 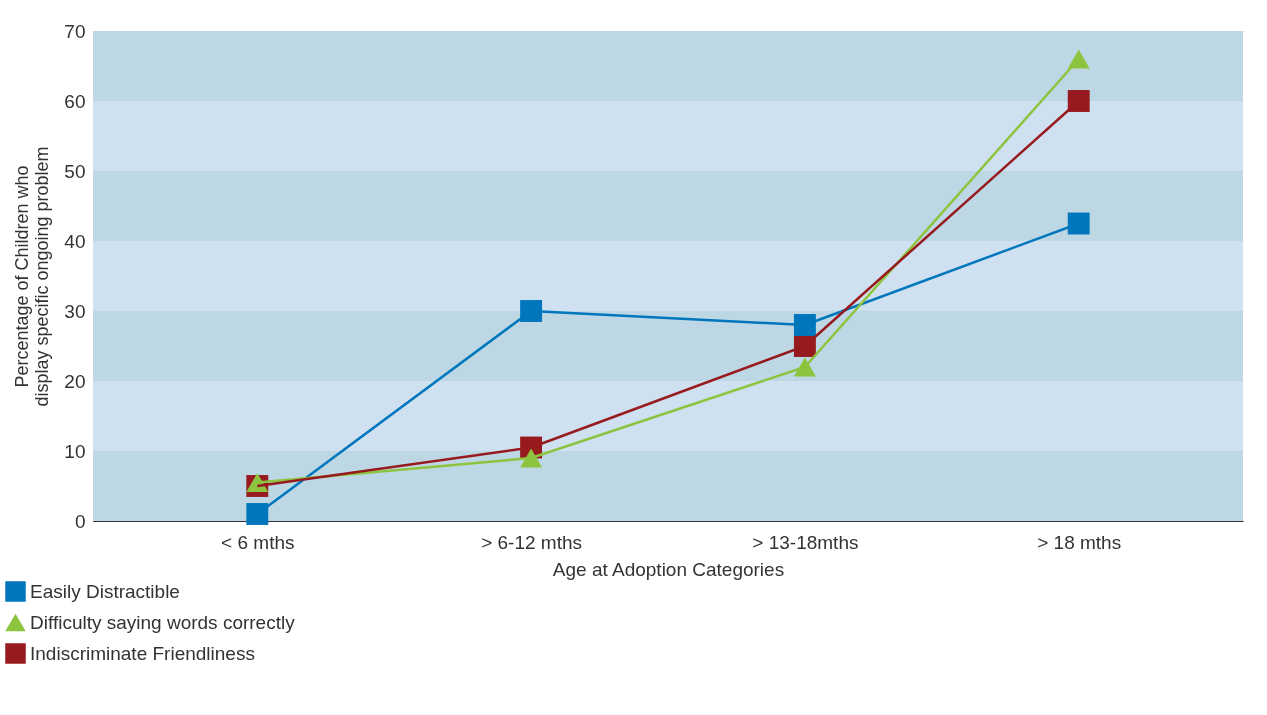 What do you see at coordinates (258, 542) in the screenshot?
I see `x-tick-label: < 6 mths` at bounding box center [258, 542].